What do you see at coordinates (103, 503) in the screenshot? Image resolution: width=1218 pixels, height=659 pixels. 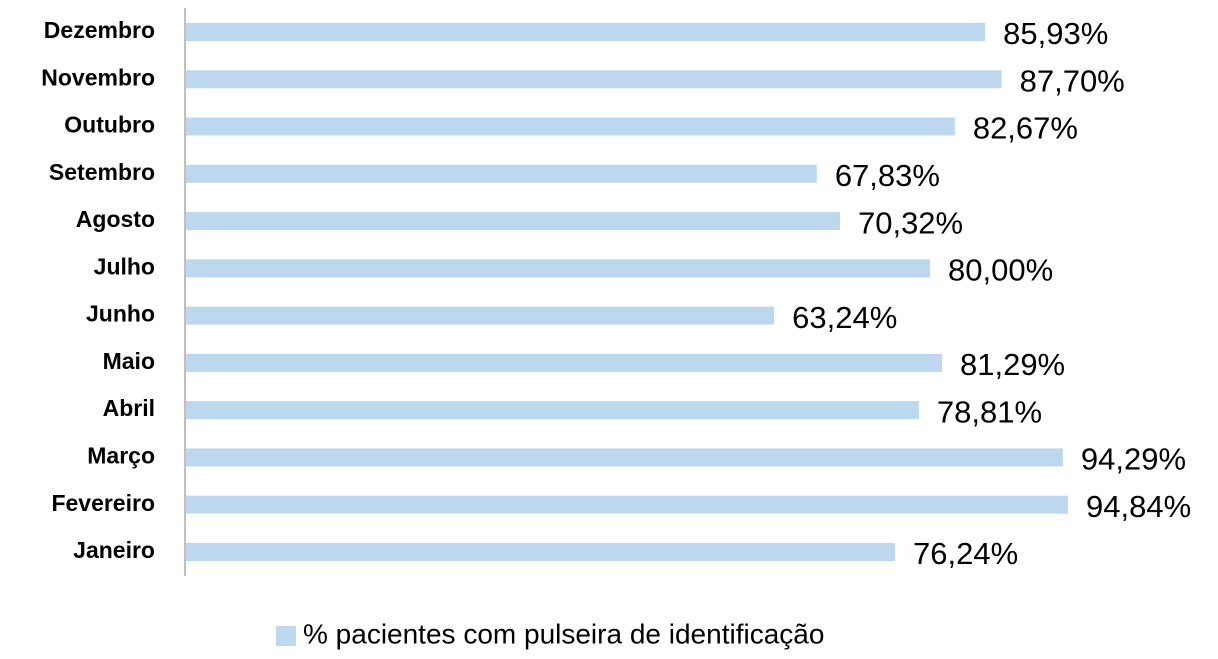 I see `y-tick-label: Fevereiro` at bounding box center [103, 503].